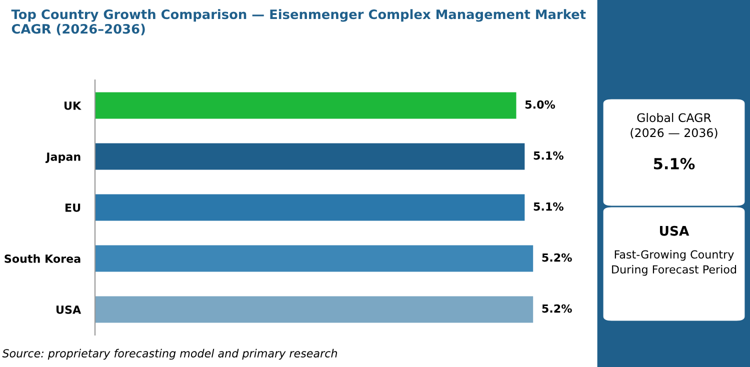  I want to click on y-tick-label: South Korea, so click(42, 258).